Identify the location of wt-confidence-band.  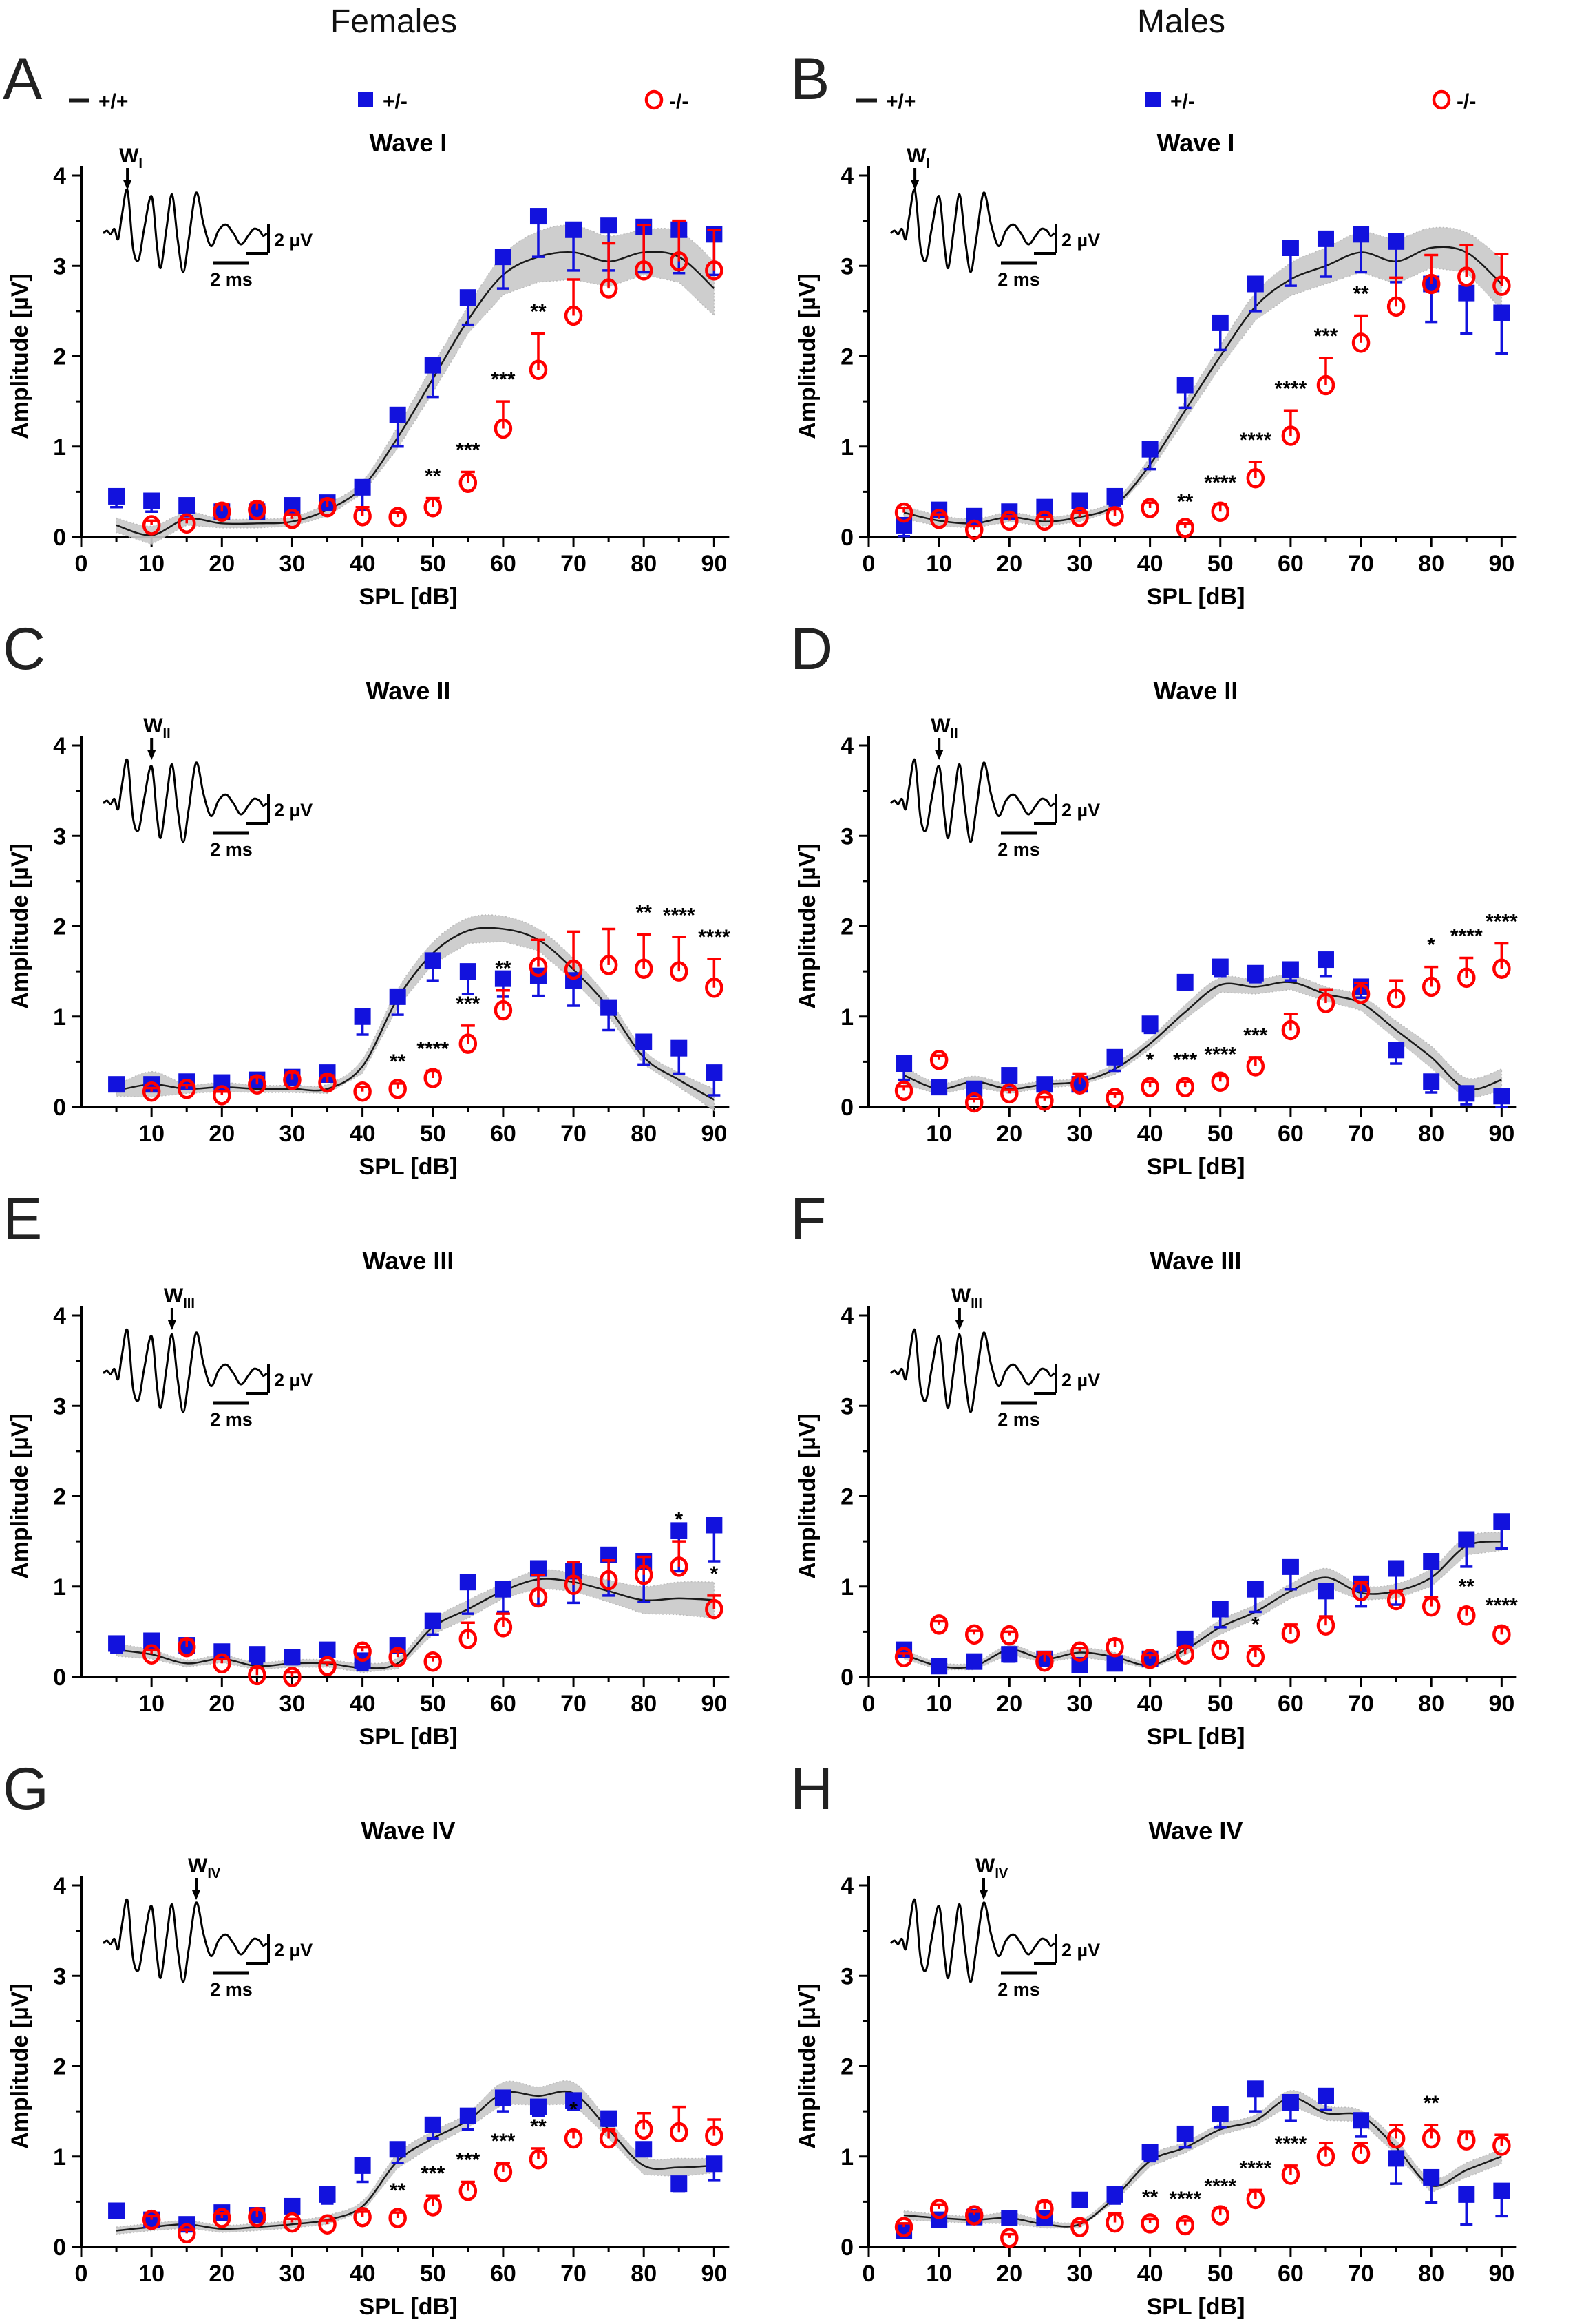
(415, 385).